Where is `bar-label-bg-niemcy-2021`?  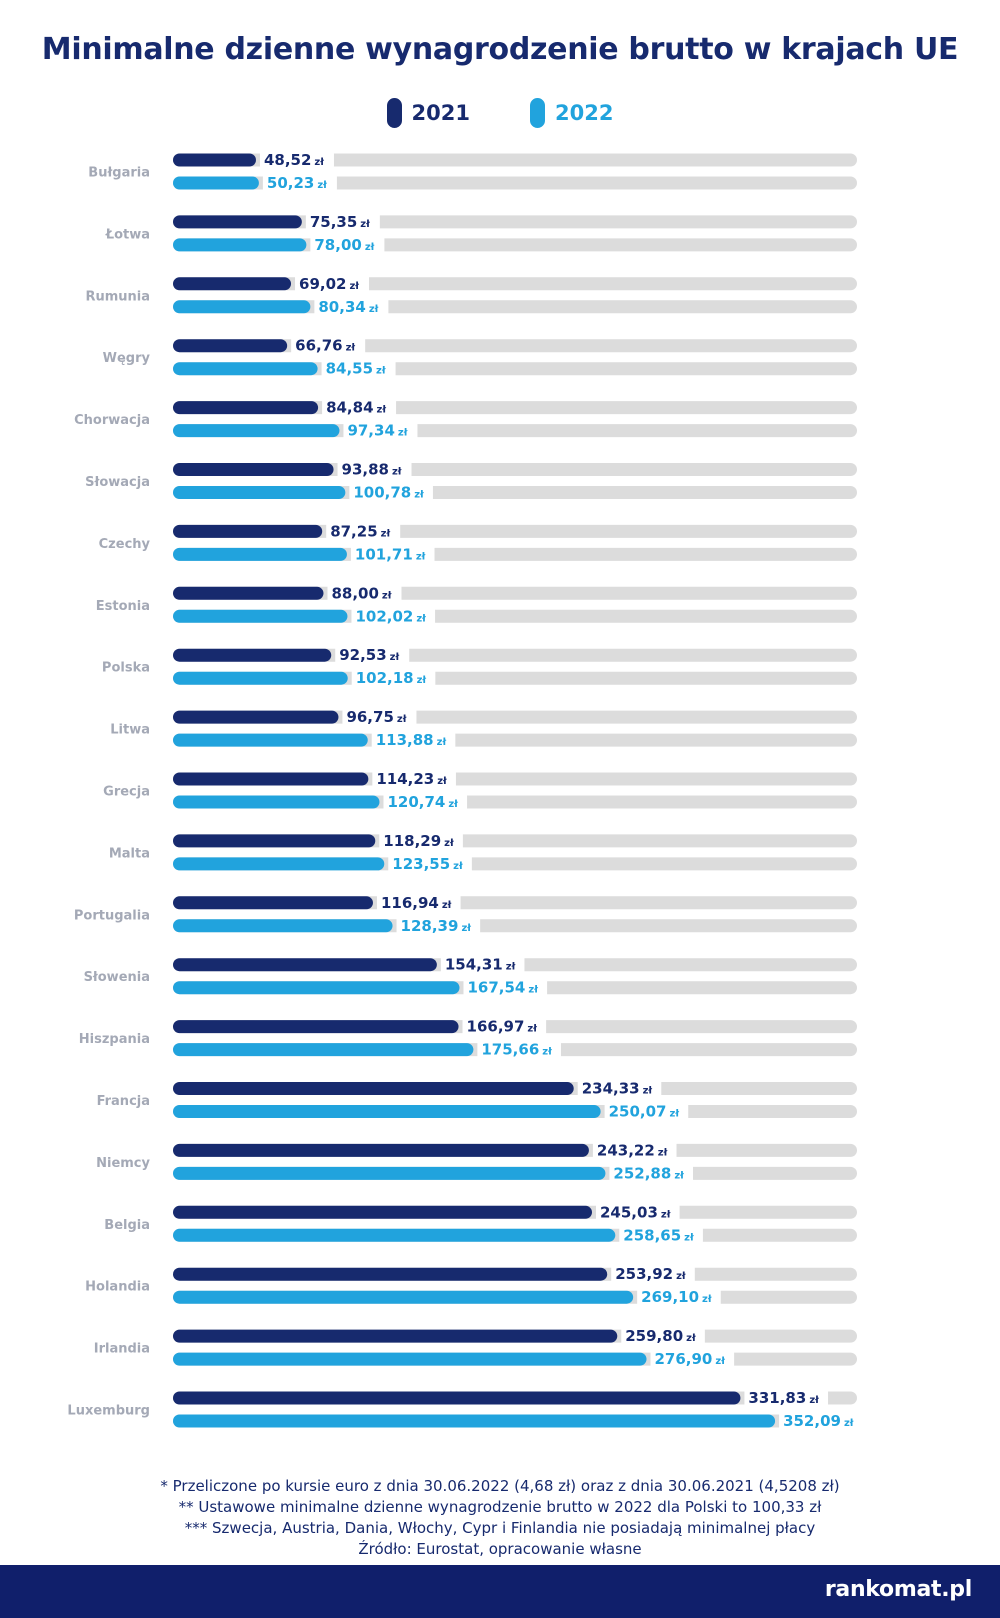
bar-label-bg-niemcy-2021 is located at coordinates (634, 1150).